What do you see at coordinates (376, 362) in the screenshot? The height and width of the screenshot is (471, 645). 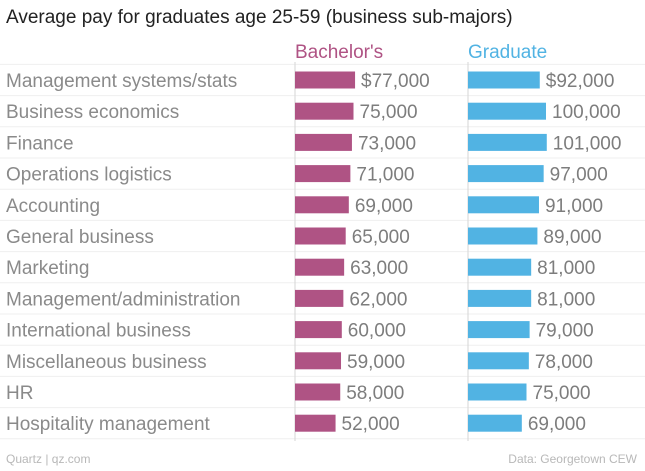 I see `data-label: 59,000` at bounding box center [376, 362].